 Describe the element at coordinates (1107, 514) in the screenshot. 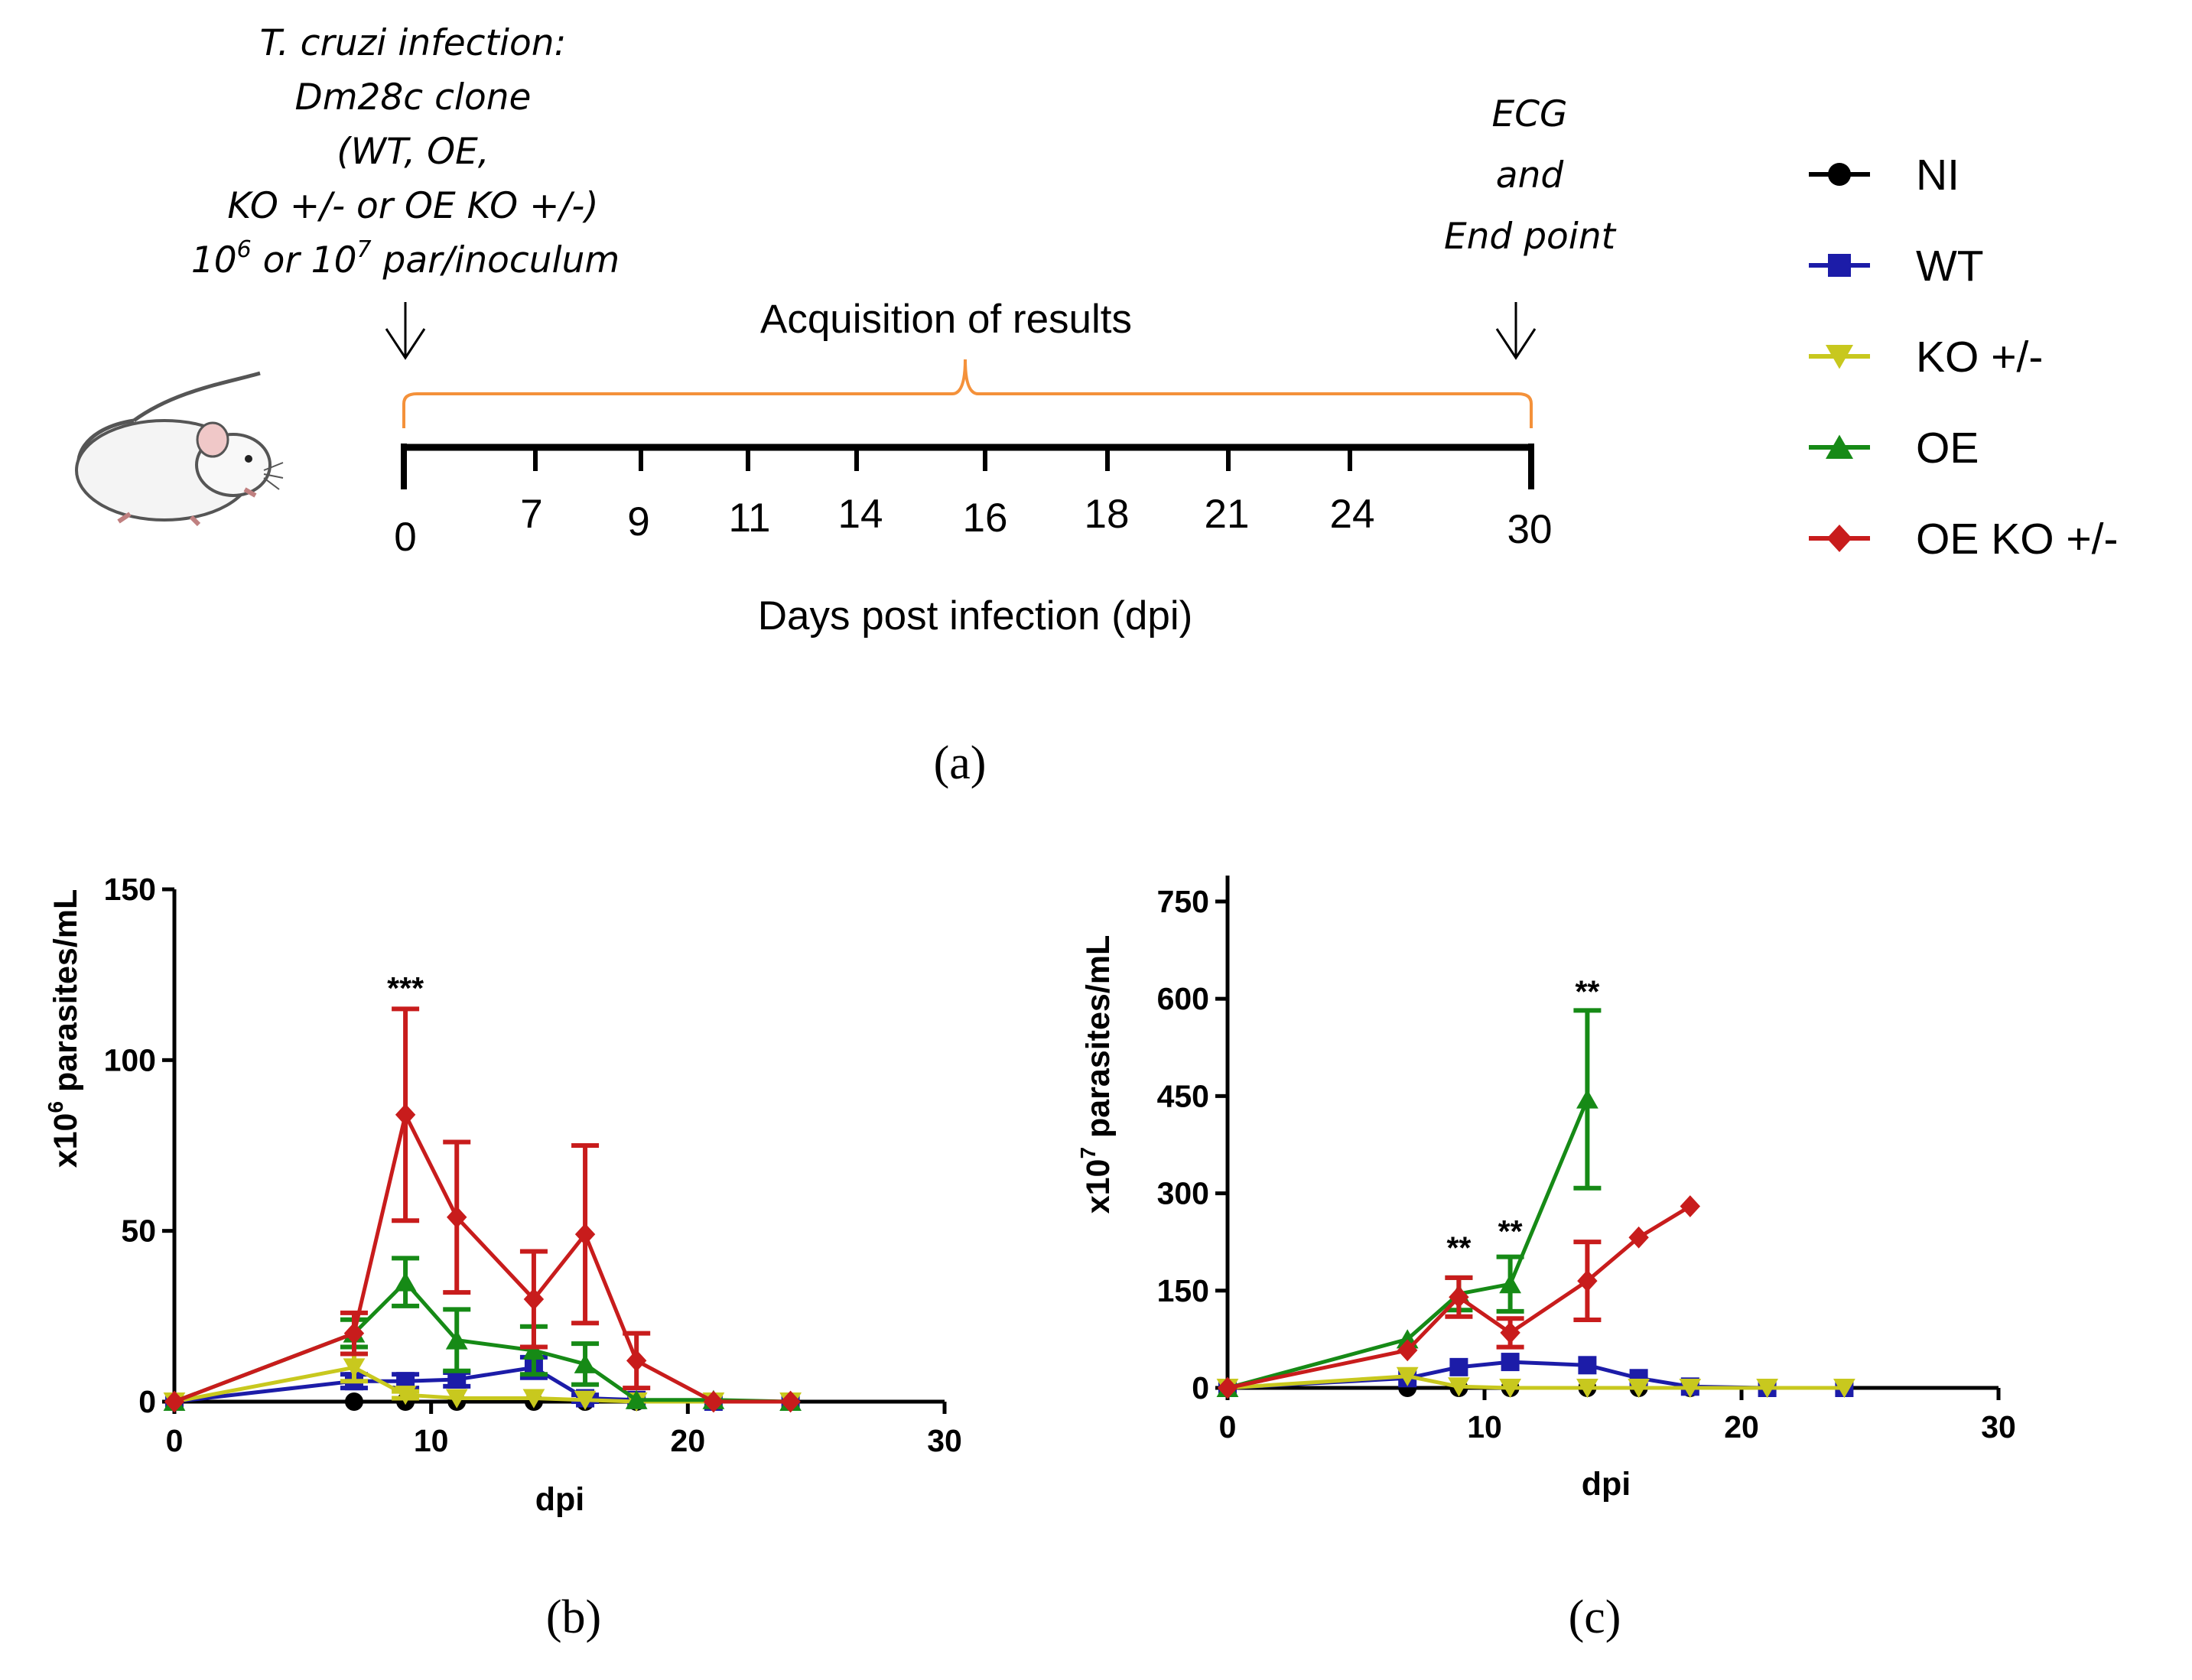

I see `timeline-tick-18: 18` at that location.